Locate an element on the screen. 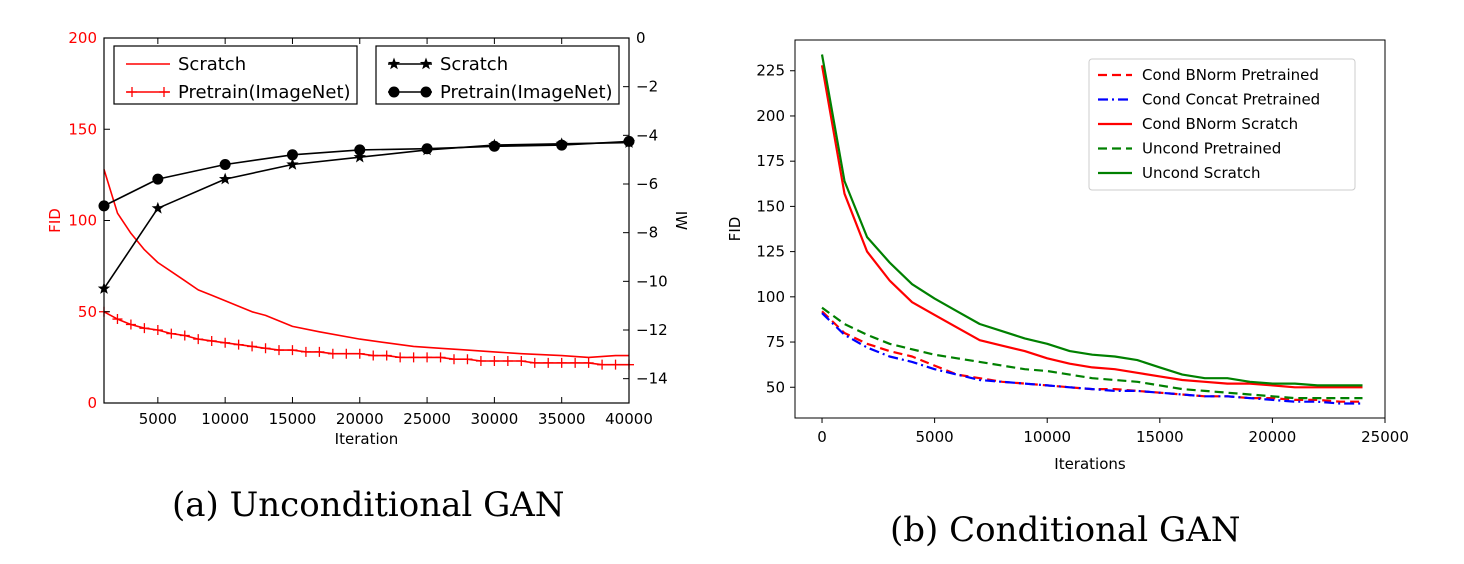 The image size is (1464, 564). y-tick-label: 50 is located at coordinates (87, 312).